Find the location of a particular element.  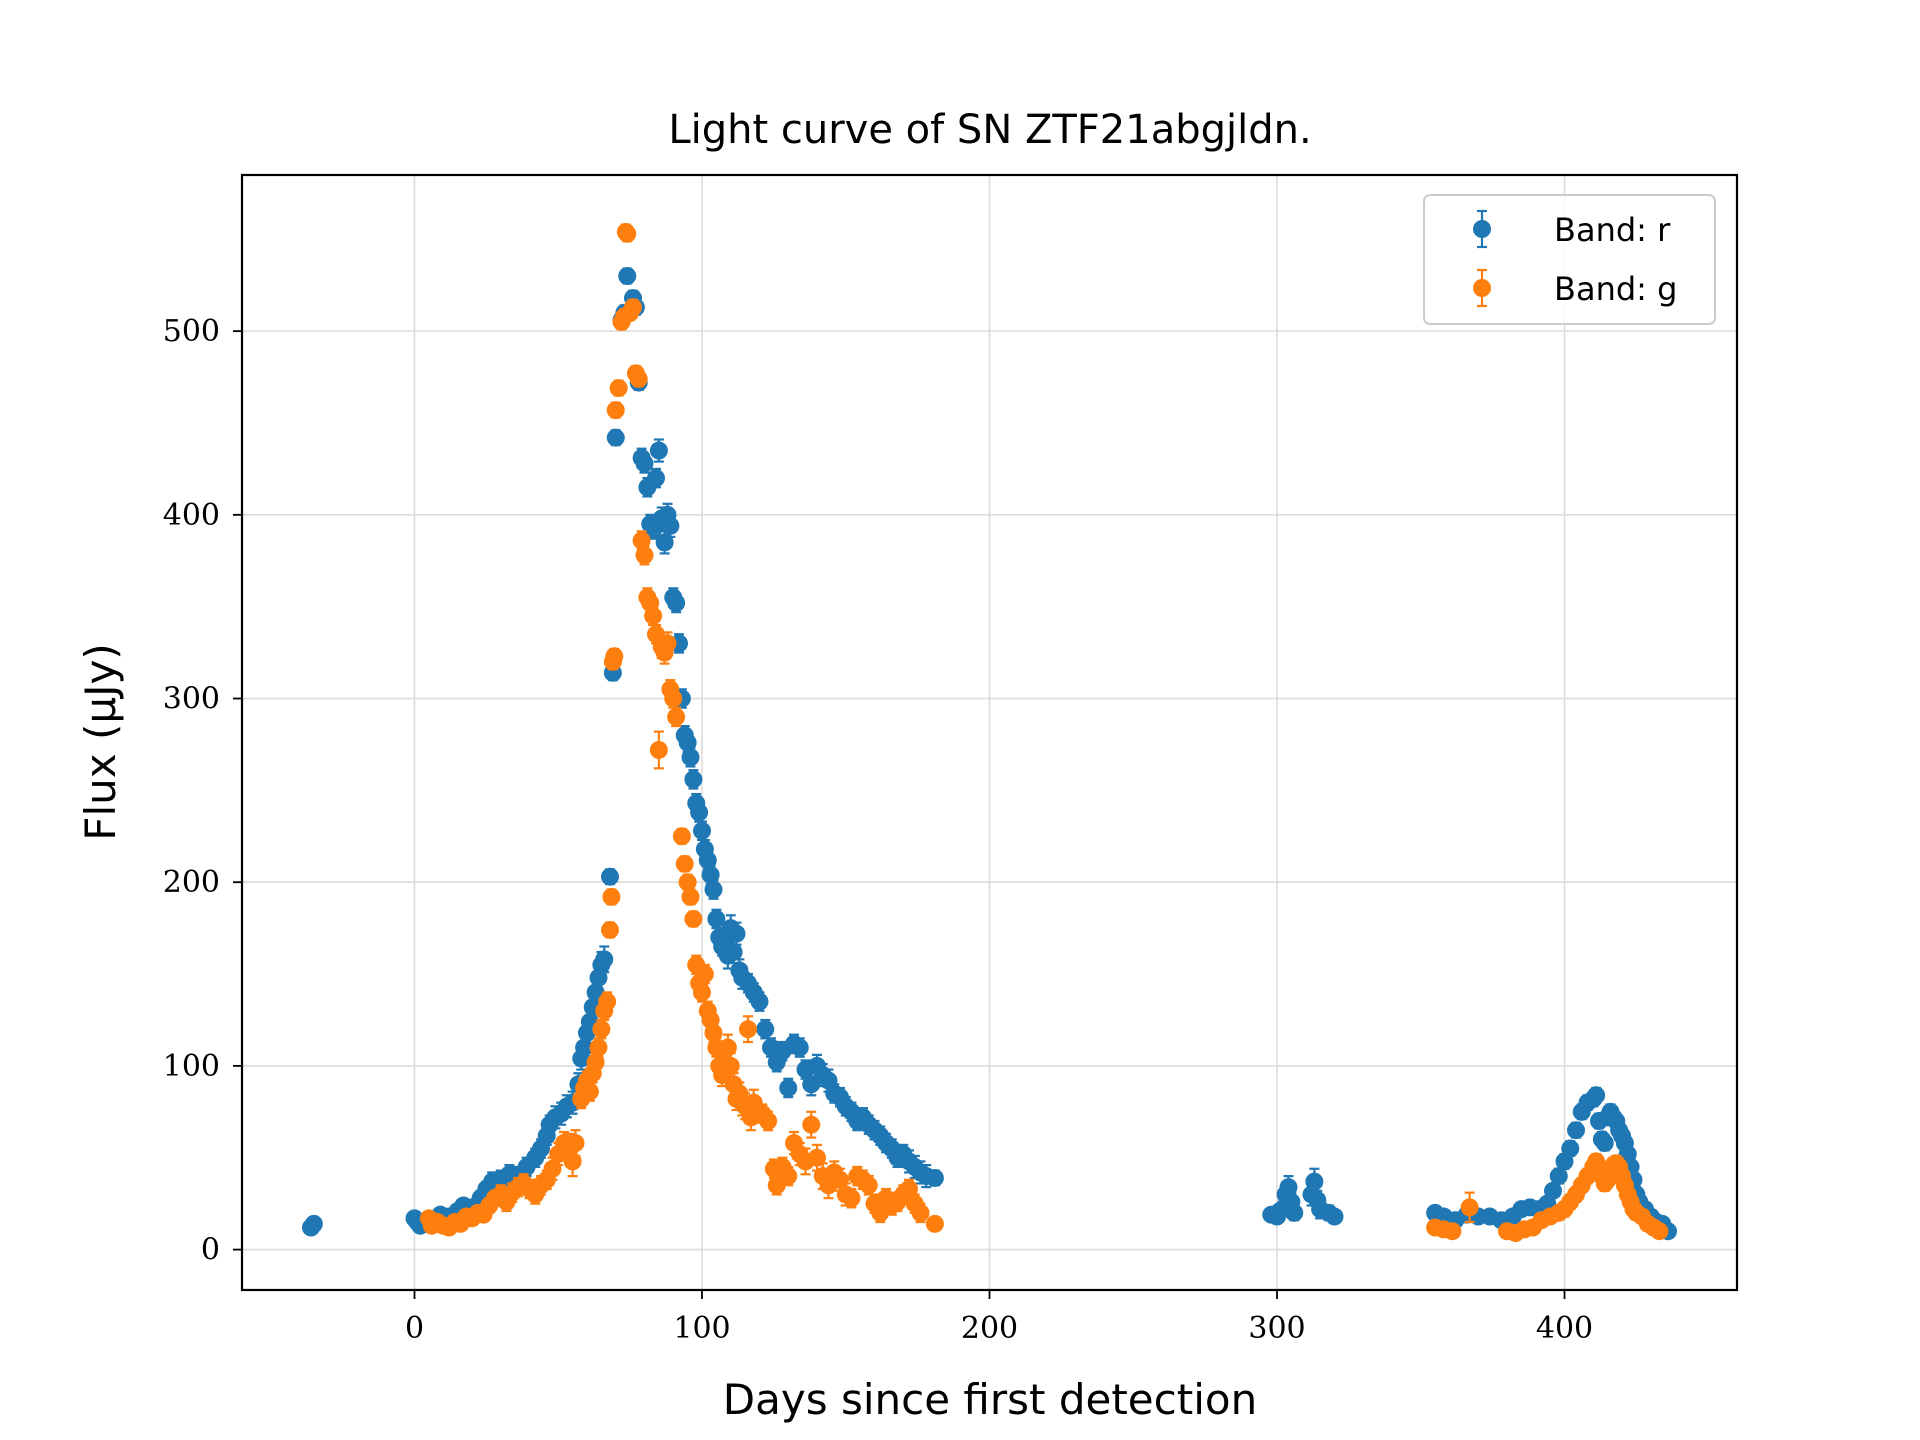

x-axis-label: Days since first detection is located at coordinates (990, 1399).